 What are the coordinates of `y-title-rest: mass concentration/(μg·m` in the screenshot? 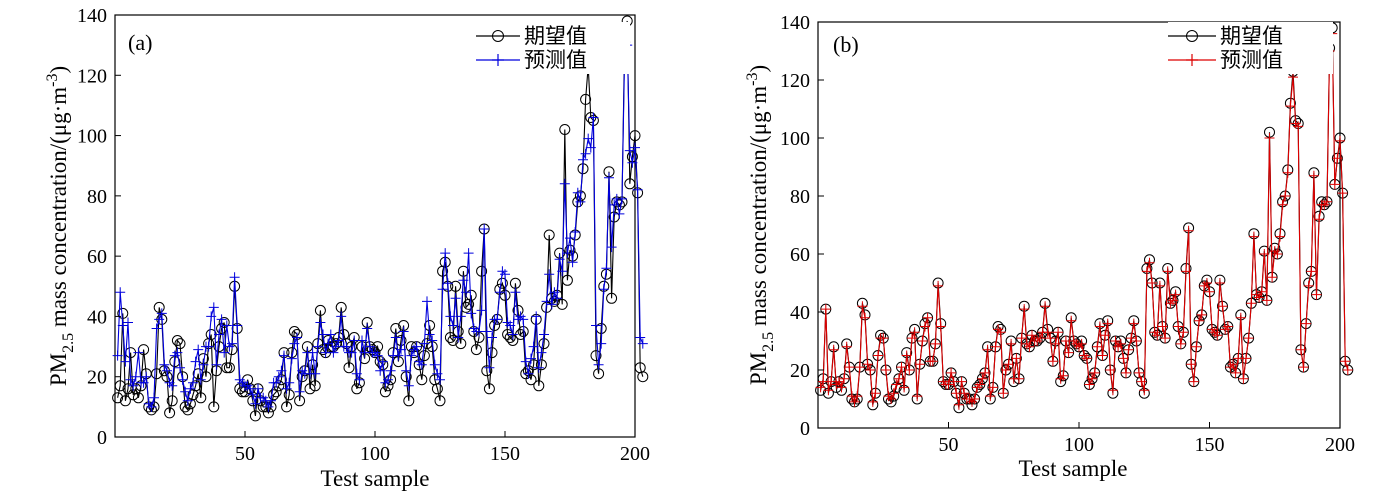 It's located at (58, 210).